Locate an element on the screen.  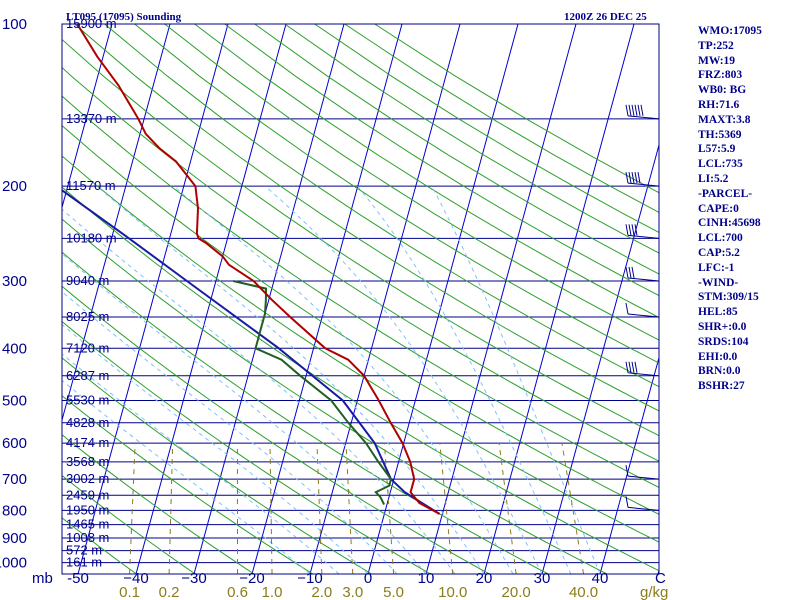
mixing-ratio-label: 20.0 is located at coordinates (516, 592).